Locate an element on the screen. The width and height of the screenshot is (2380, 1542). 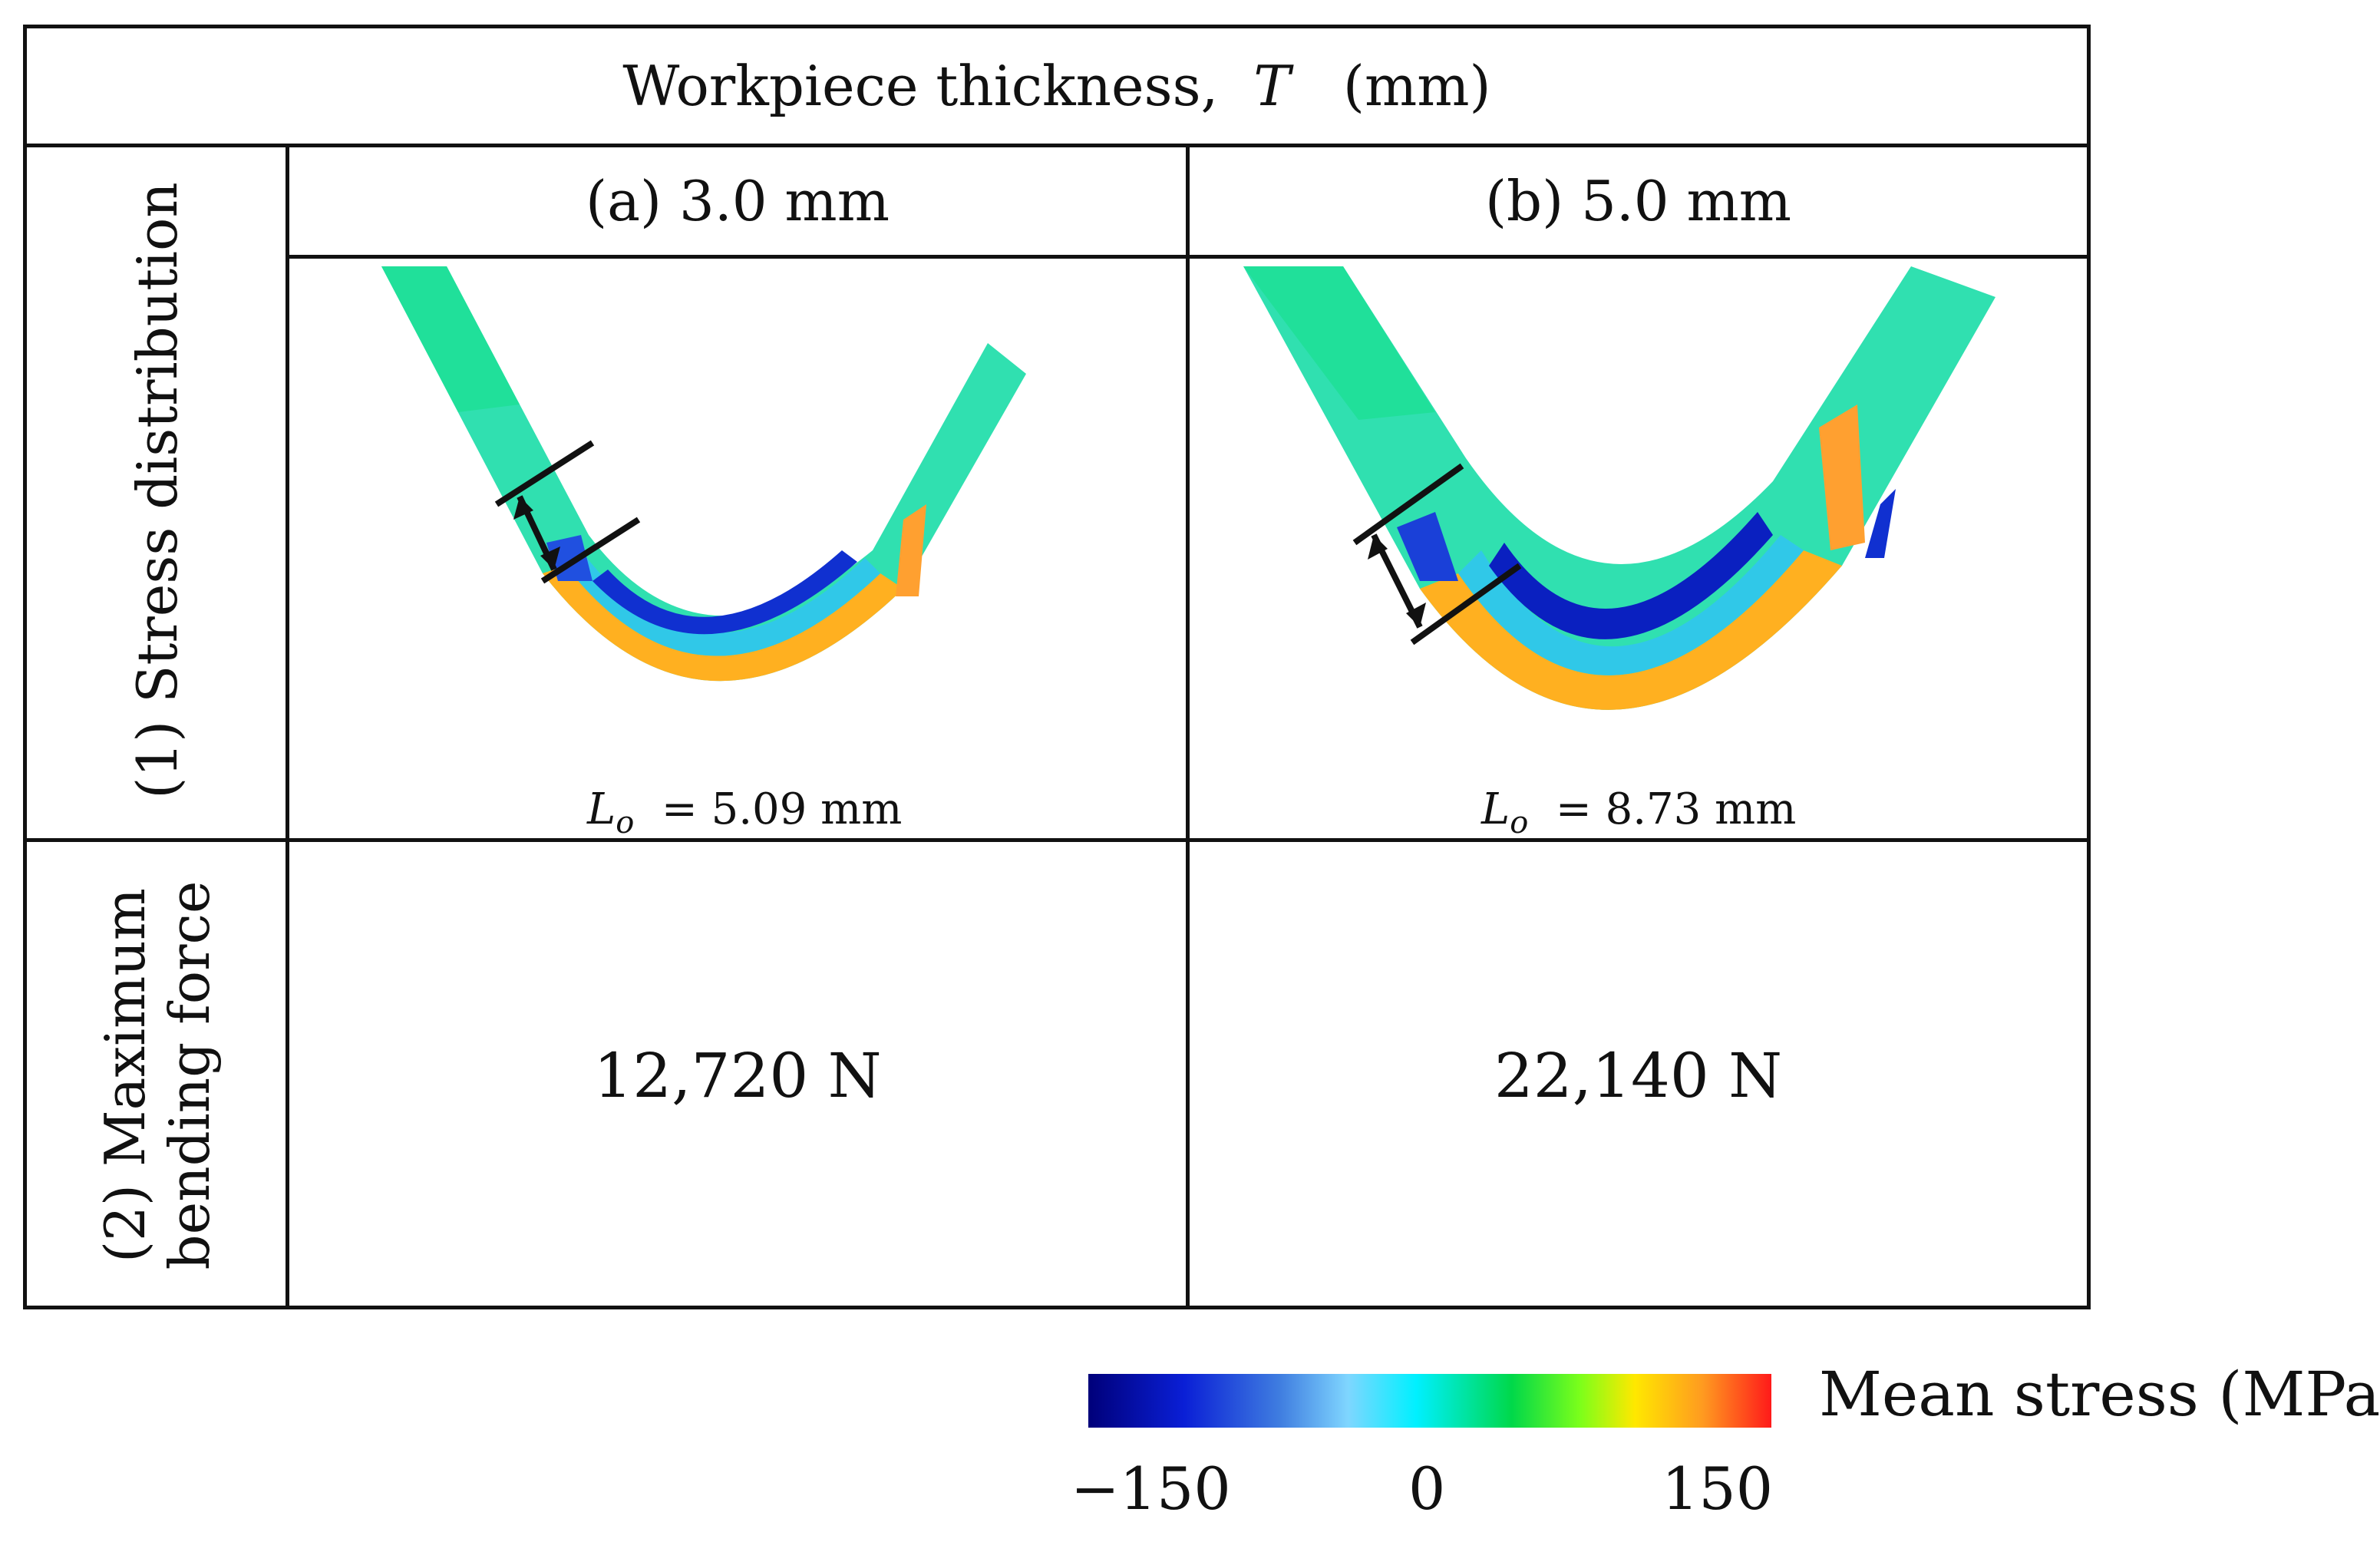
label-column-divider is located at coordinates (287, 726).